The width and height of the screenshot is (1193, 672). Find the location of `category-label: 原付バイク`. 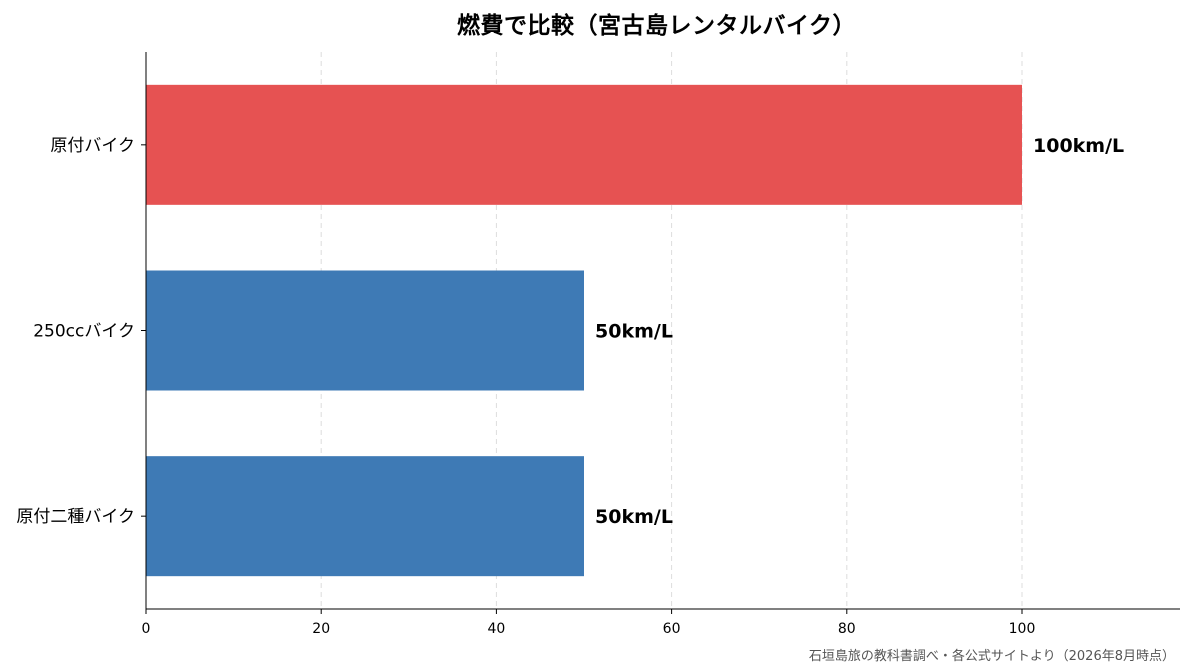

category-label: 原付バイク is located at coordinates (92, 146).